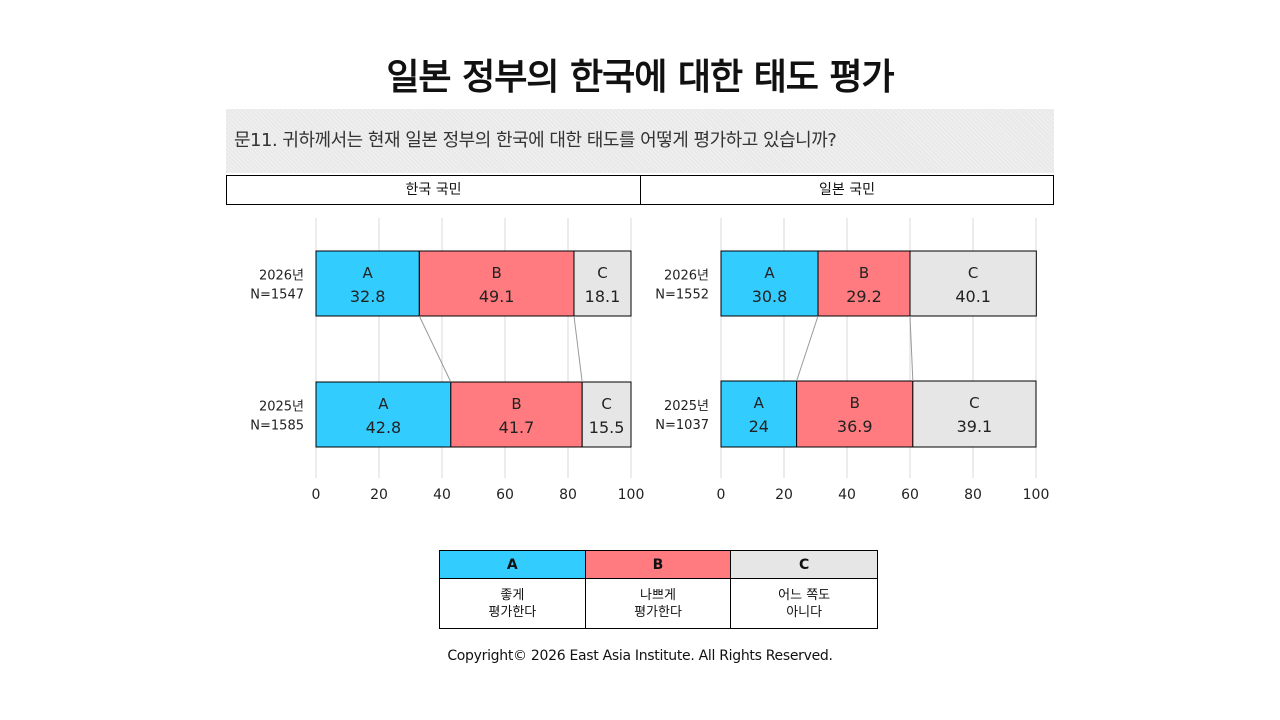  What do you see at coordinates (804, 603) in the screenshot?
I see `legend-desc-c: 어느 쪽도 아니다` at bounding box center [804, 603].